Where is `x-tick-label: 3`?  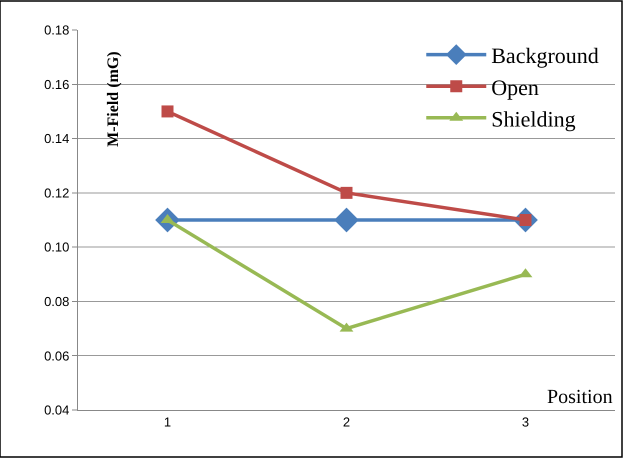
x-tick-label: 3 is located at coordinates (526, 422).